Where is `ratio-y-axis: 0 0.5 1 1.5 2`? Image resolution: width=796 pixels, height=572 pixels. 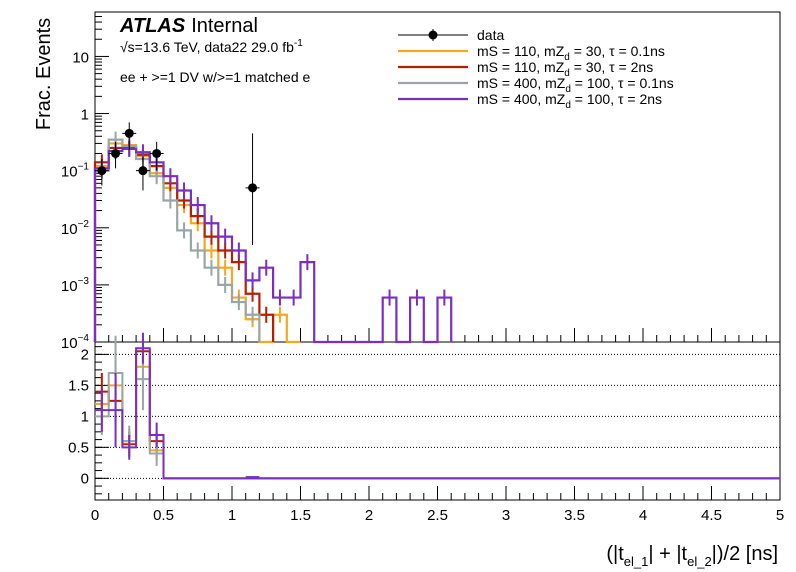 ratio-y-axis: 0 0.5 1 1.5 2 is located at coordinates (88, 420).